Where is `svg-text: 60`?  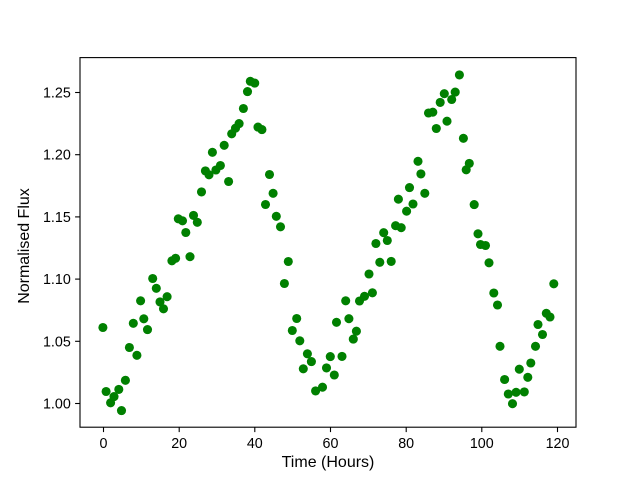 svg-text: 60 is located at coordinates (331, 444).